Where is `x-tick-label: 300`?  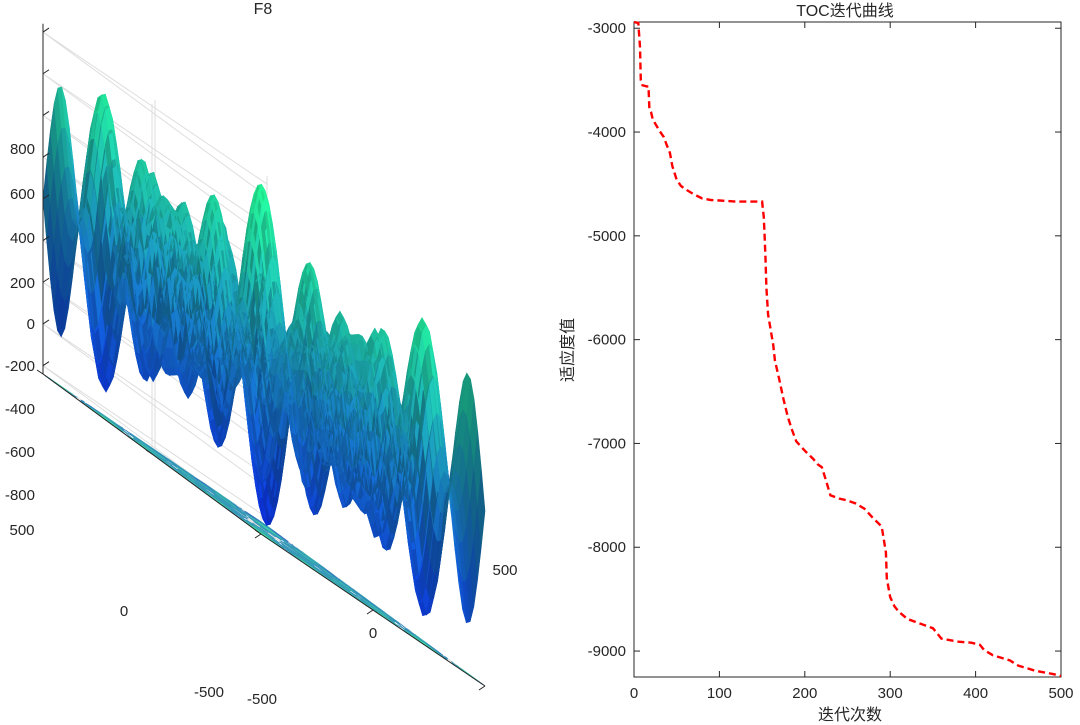 x-tick-label: 300 is located at coordinates (890, 693).